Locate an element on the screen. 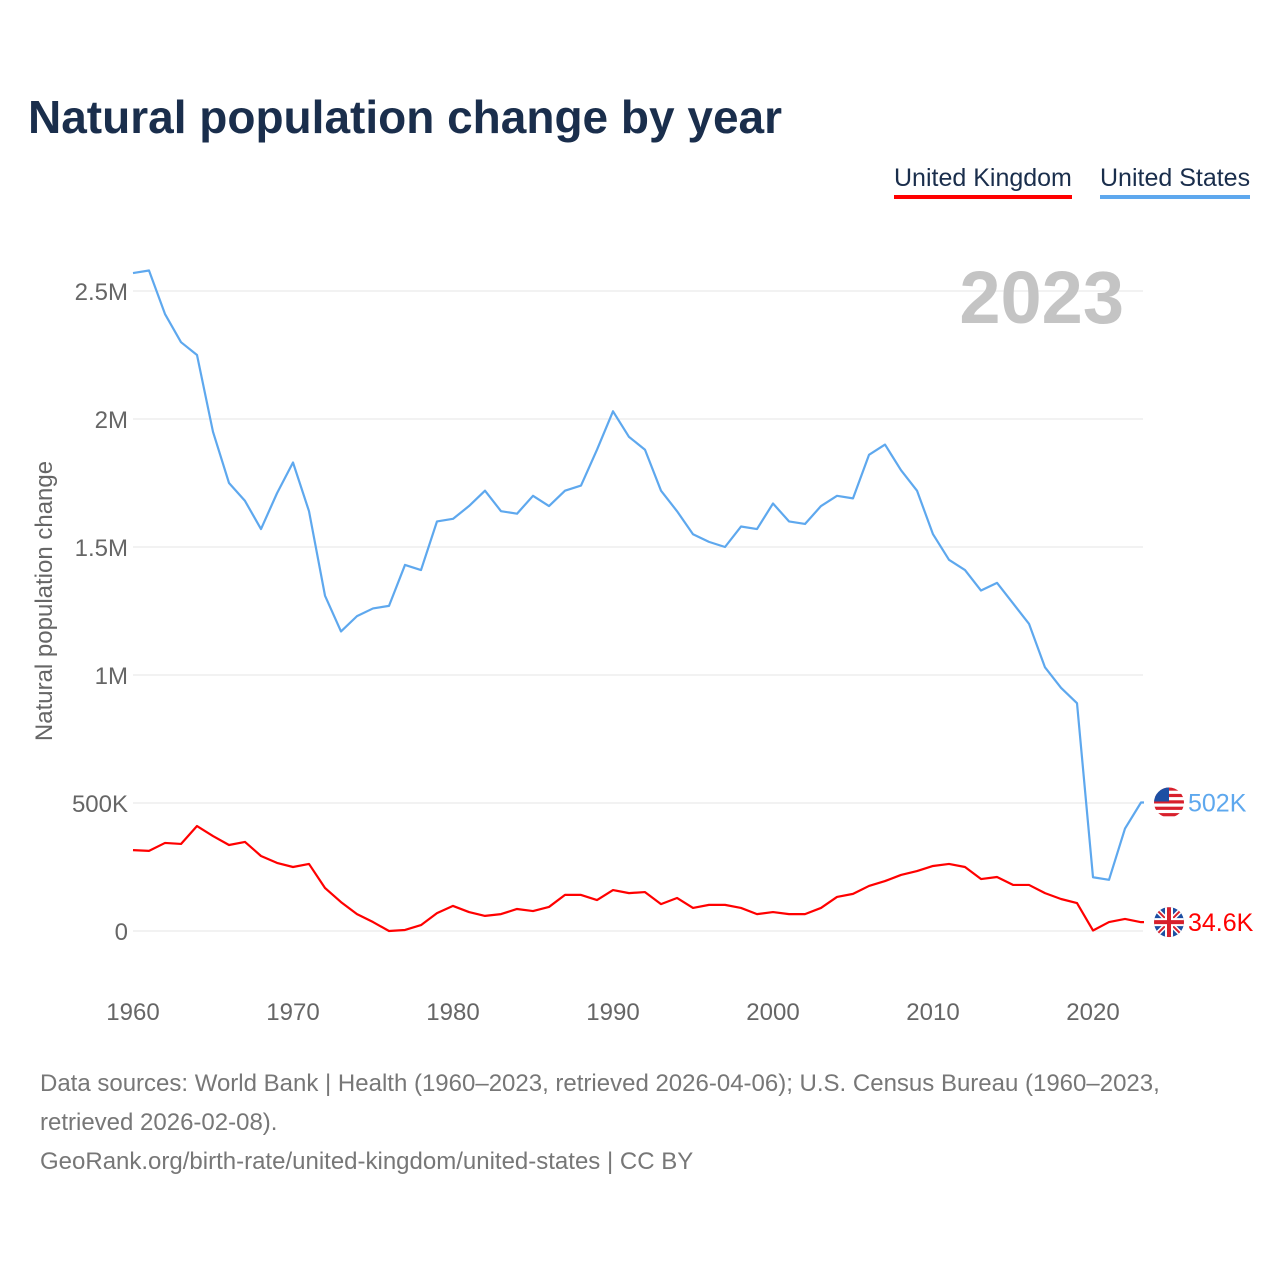 The height and width of the screenshot is (1280, 1280). x-tick-label: 1970 is located at coordinates (292, 1012).